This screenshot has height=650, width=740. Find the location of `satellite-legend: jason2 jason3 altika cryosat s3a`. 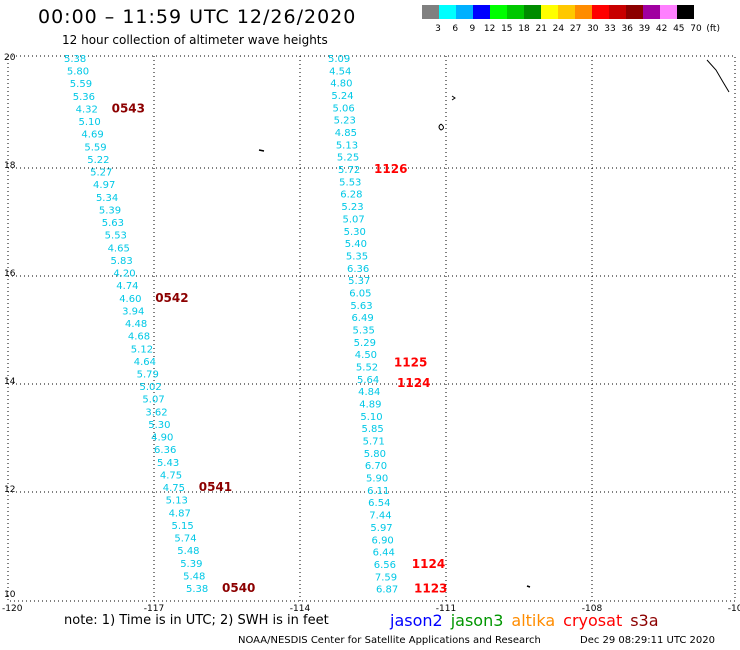

satellite-legend: jason2 jason3 altika cryosat s3a is located at coordinates (528, 620).